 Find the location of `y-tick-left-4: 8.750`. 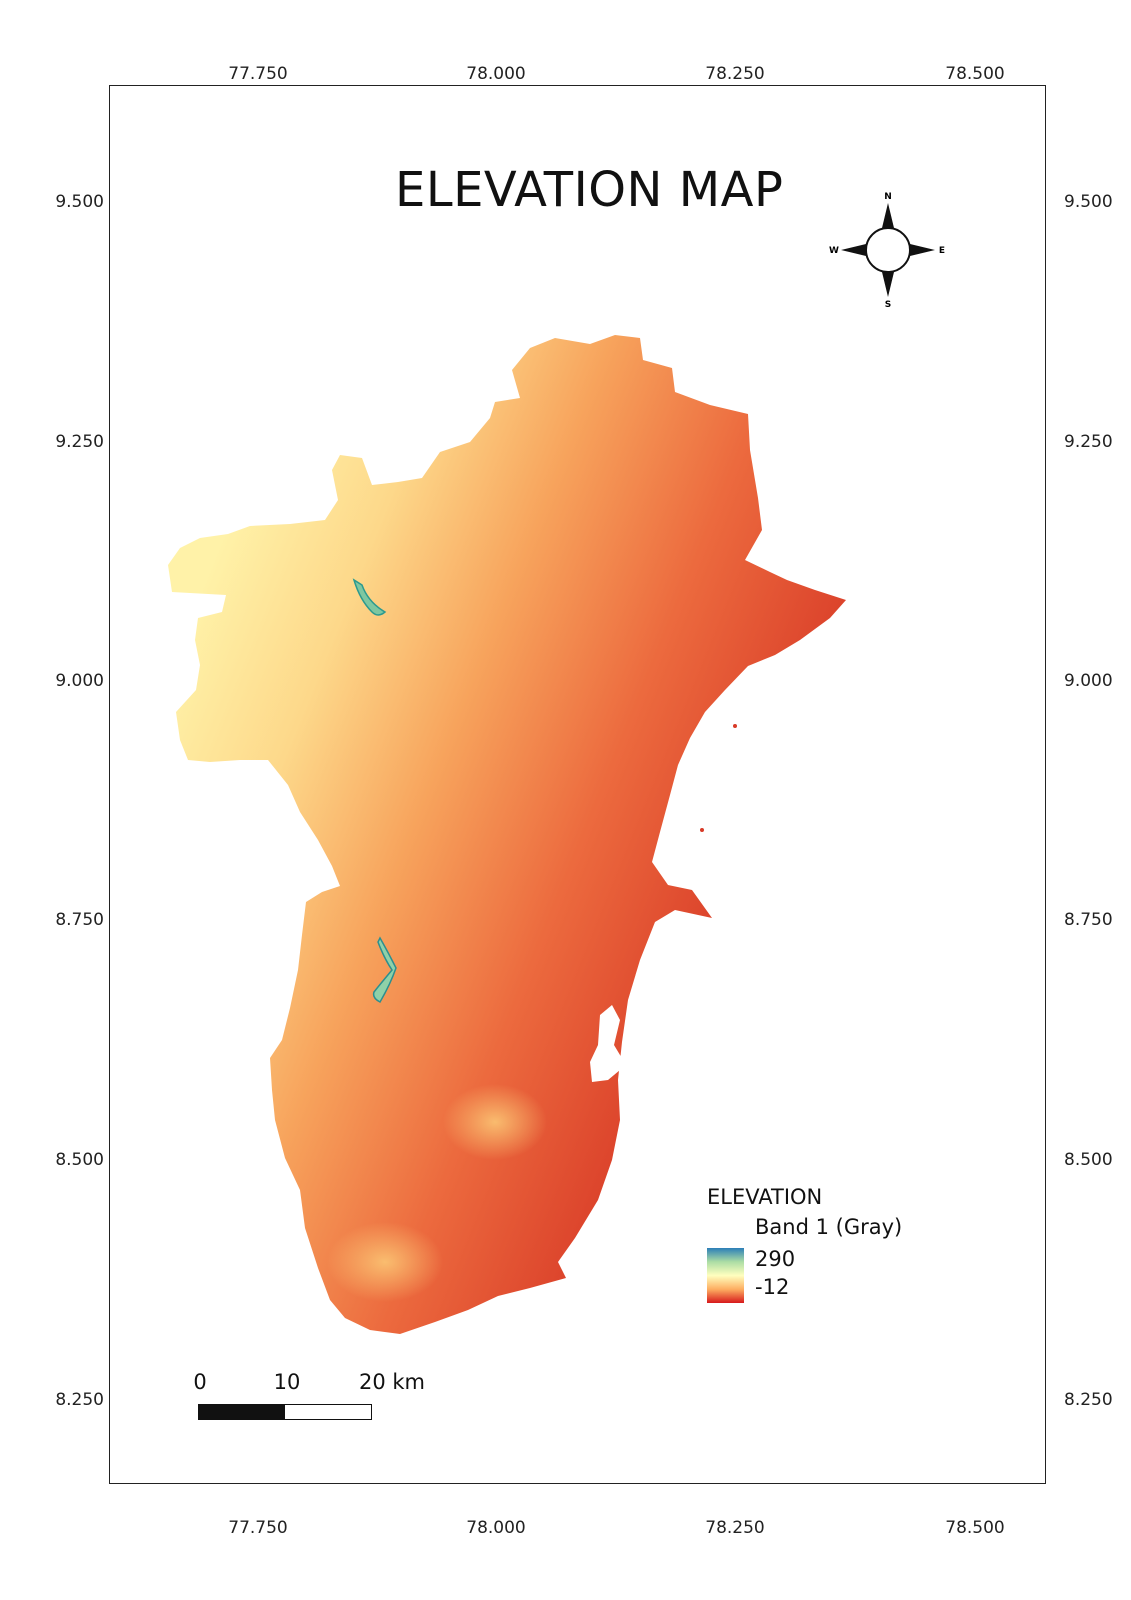

y-tick-left-4: 8.750 is located at coordinates (79, 920).